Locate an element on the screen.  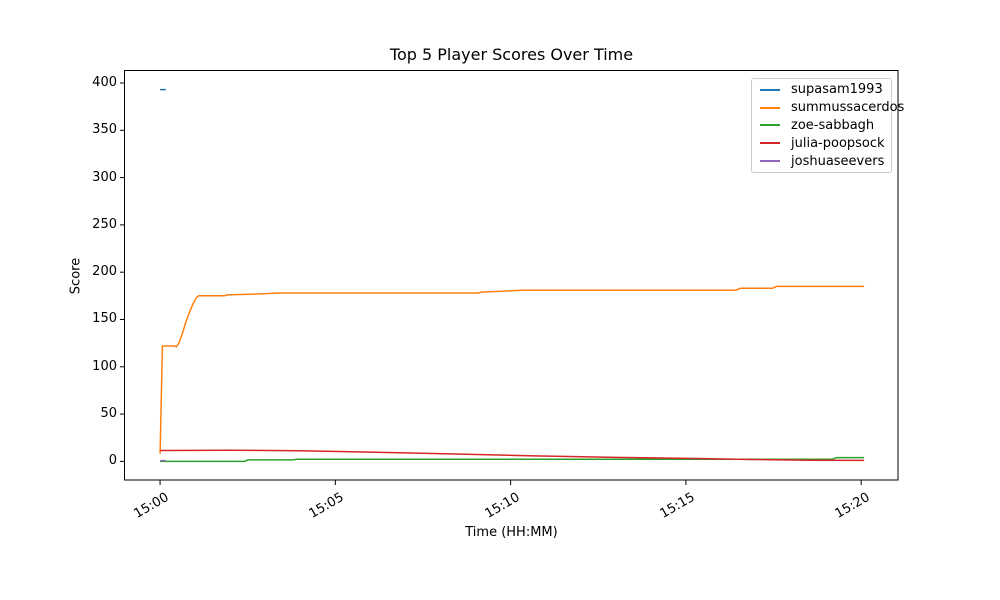
legend-item: joshuaseevers is located at coordinates (822, 161).